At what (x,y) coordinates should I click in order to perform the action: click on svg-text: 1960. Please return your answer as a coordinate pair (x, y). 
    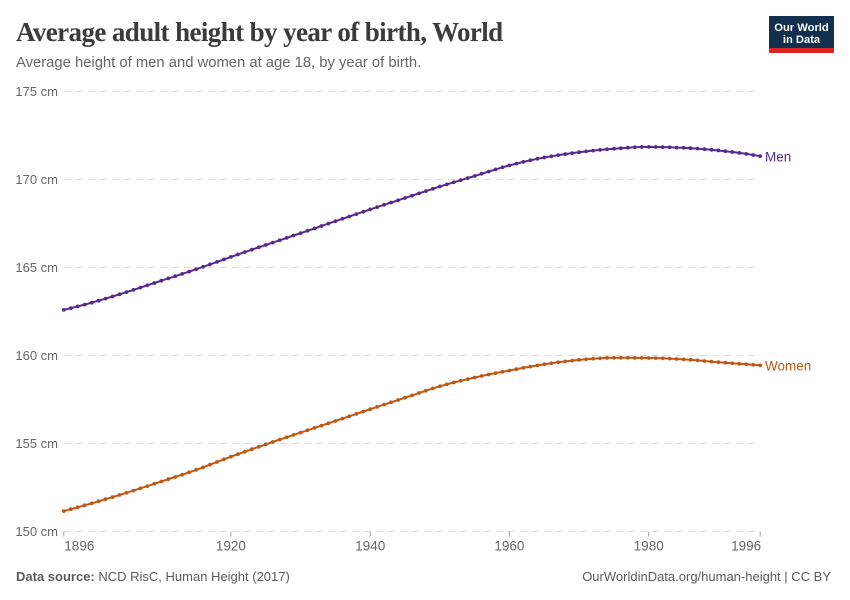
    Looking at the image, I should click on (509, 546).